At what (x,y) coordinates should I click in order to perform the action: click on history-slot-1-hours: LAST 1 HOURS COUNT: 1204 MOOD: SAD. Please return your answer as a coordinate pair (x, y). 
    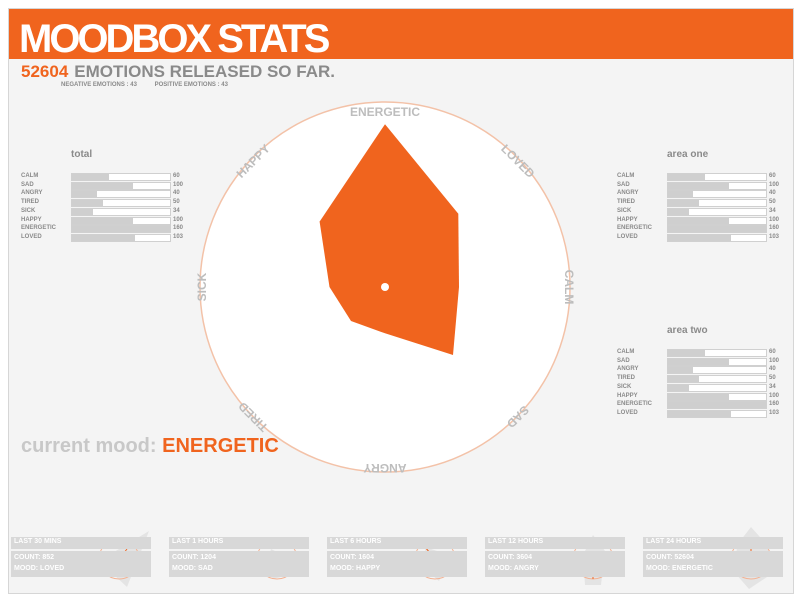
    Looking at the image, I should click on (244, 560).